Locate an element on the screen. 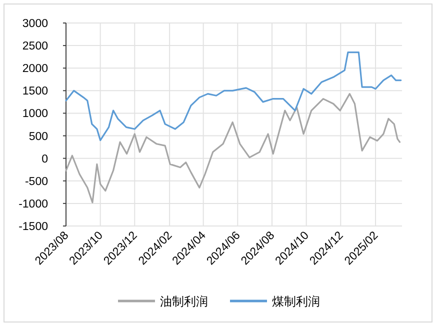  y-tick-label: 1000 is located at coordinates (35, 114).